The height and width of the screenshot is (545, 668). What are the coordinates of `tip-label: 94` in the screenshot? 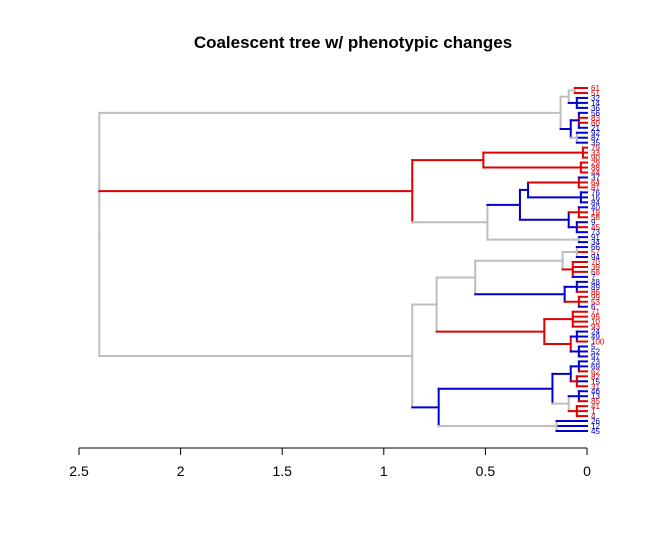 It's located at (595, 257).